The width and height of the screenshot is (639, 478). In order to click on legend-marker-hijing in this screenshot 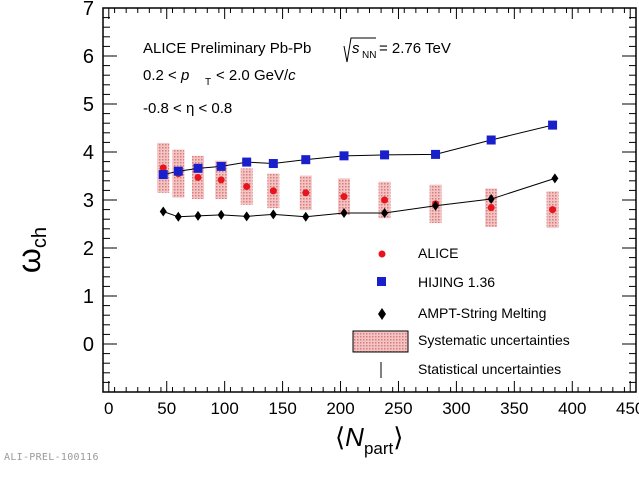, I will do `click(381, 281)`.